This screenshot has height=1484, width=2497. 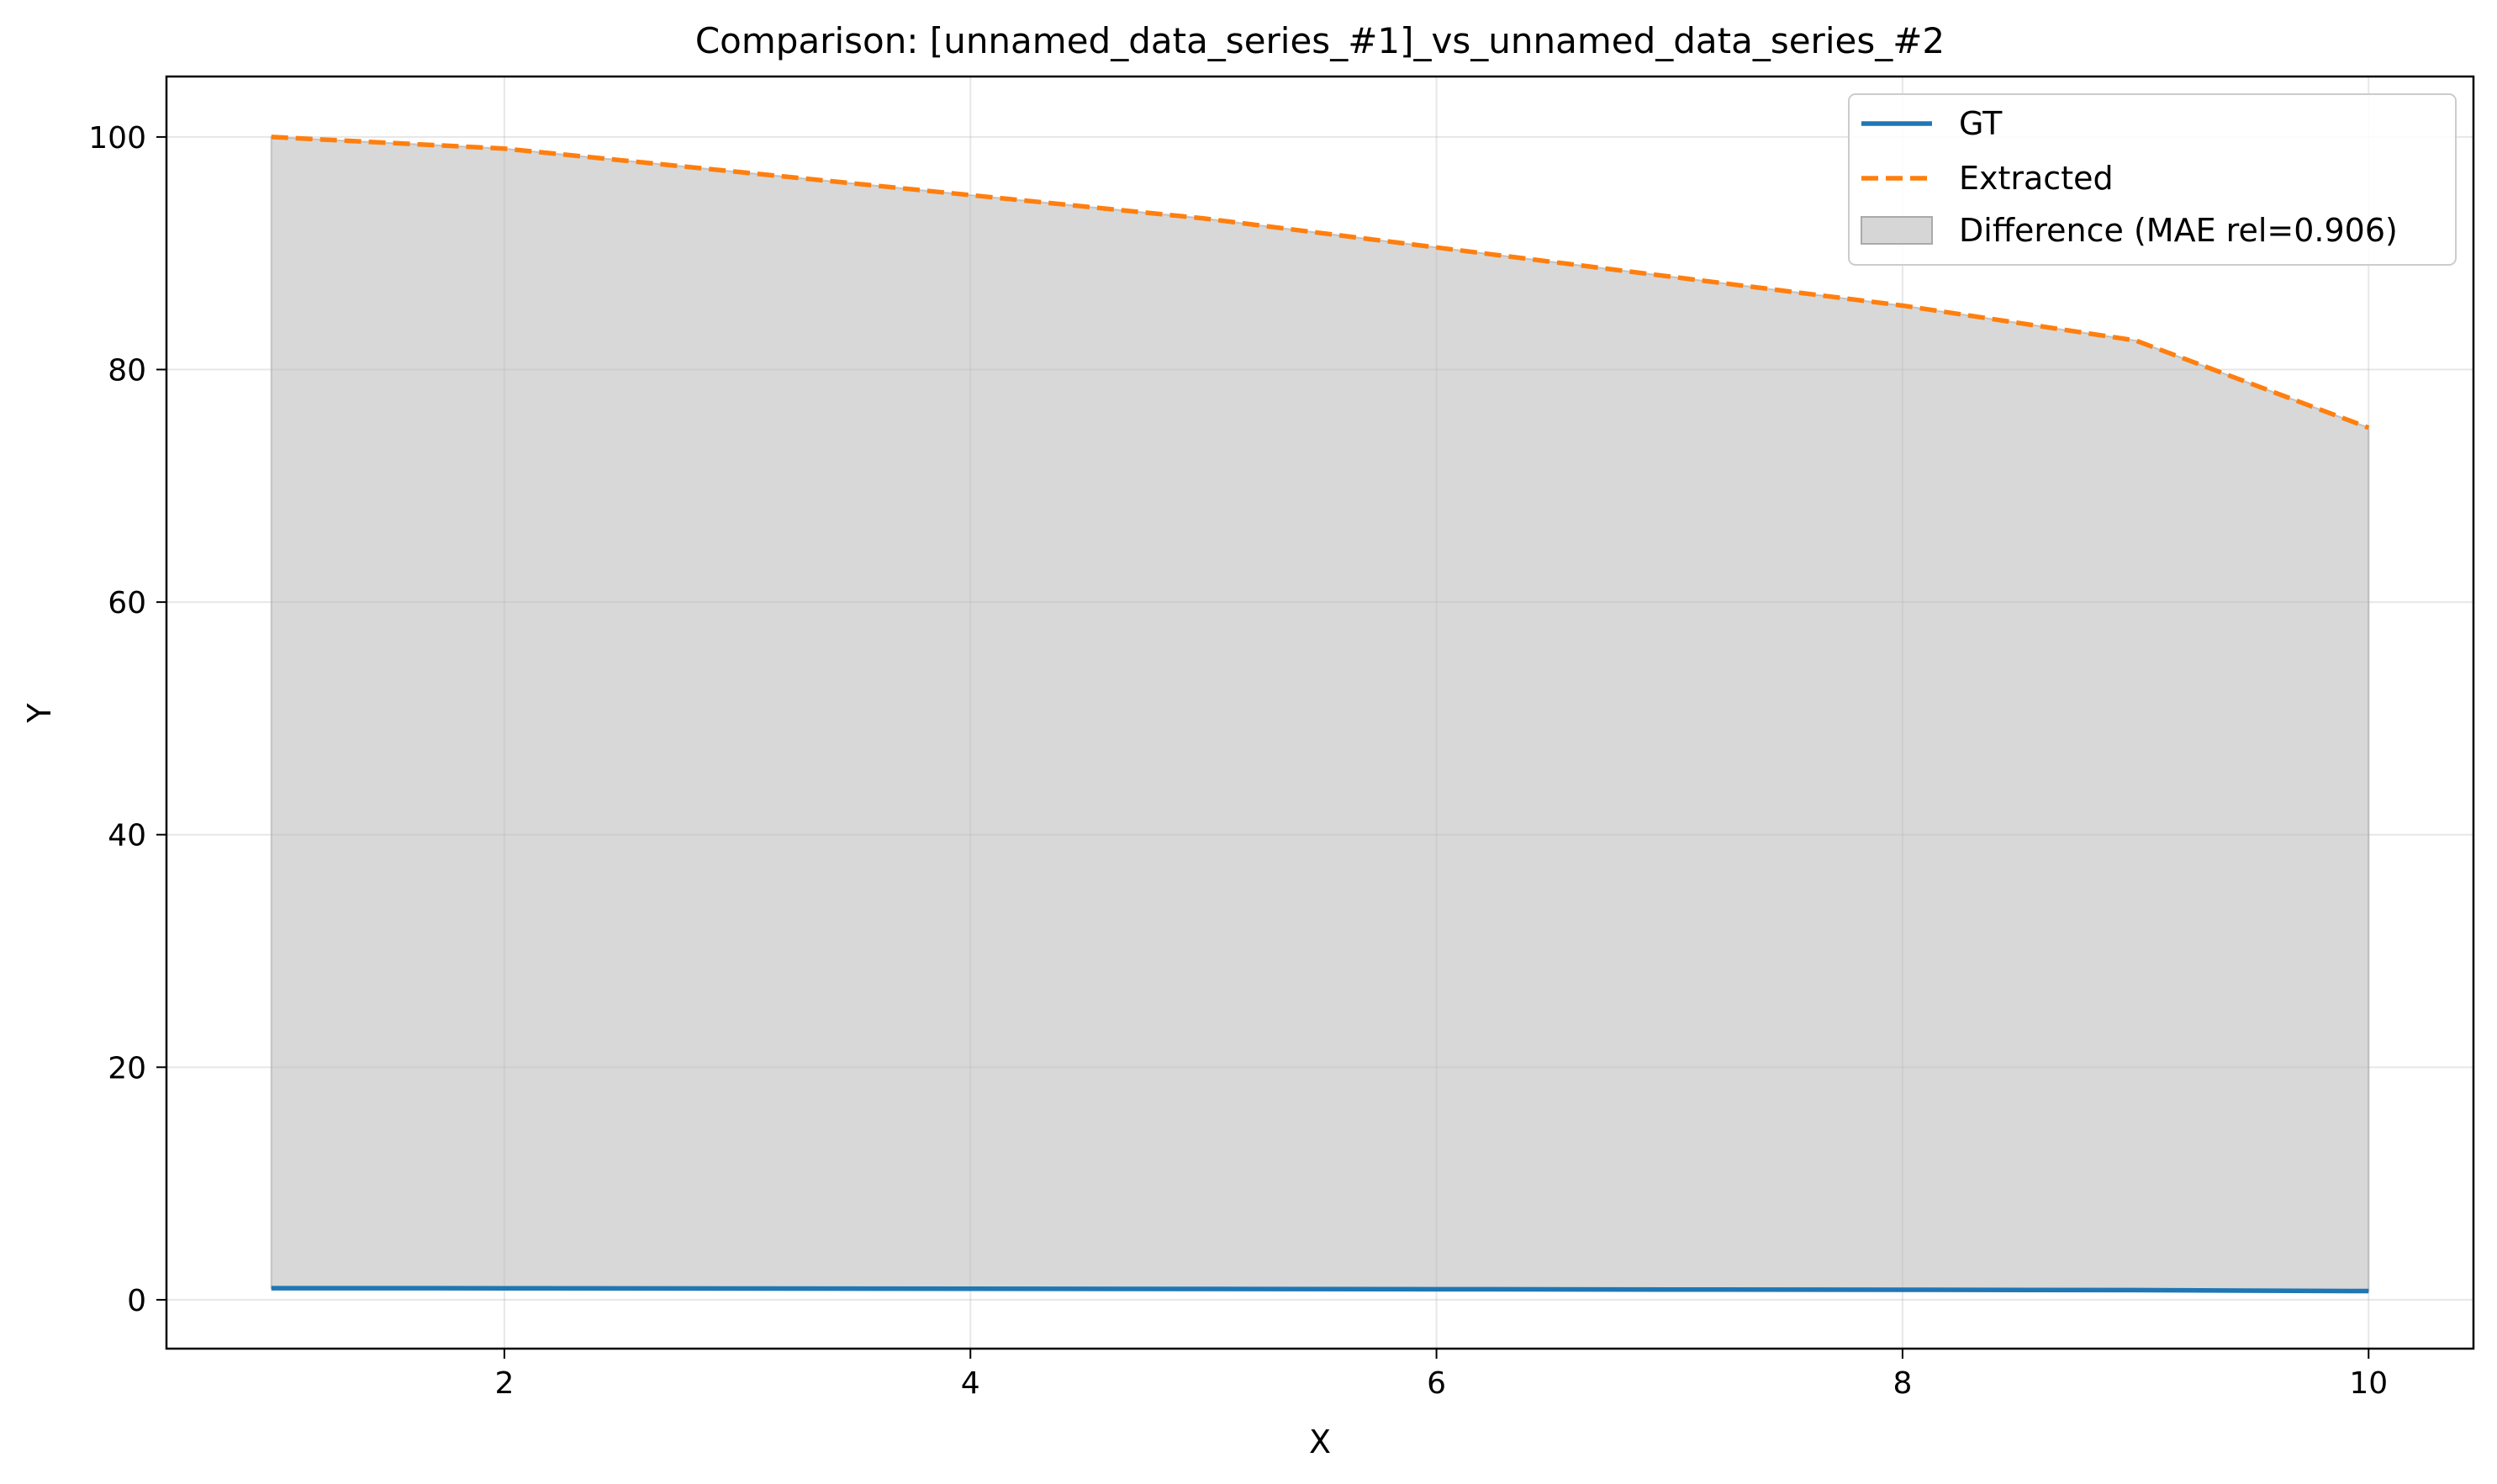 I want to click on y-tick-label-0: 0, so click(x=136, y=1301).